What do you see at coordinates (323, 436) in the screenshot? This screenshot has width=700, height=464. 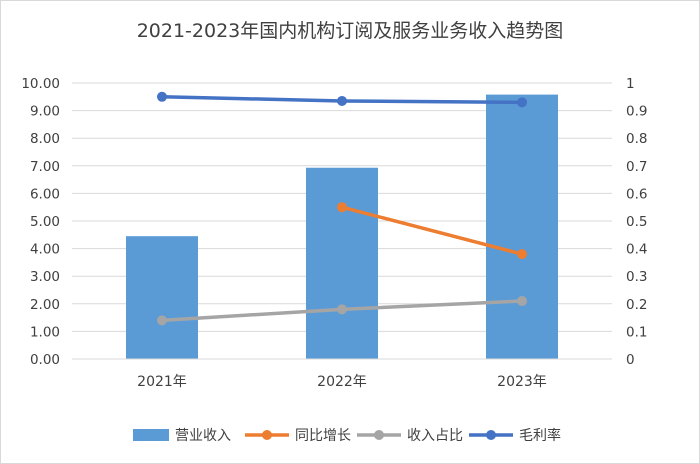 I see `legend-label: 同比增长` at bounding box center [323, 436].